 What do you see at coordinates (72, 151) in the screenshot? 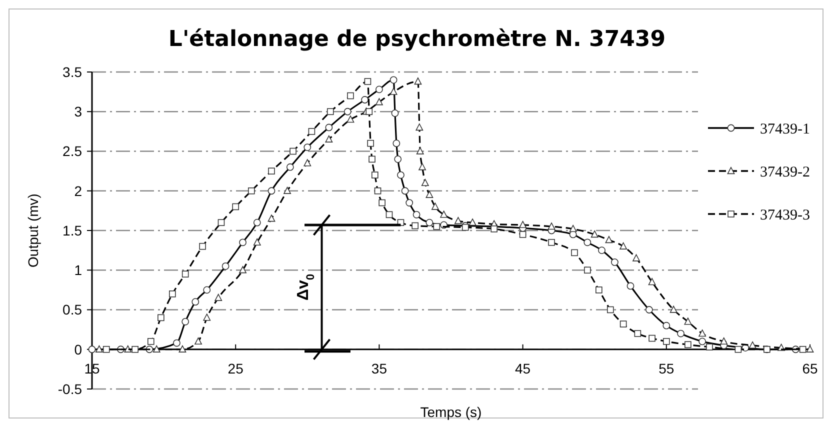
I see `y-tick-label: 2.5` at bounding box center [72, 151].